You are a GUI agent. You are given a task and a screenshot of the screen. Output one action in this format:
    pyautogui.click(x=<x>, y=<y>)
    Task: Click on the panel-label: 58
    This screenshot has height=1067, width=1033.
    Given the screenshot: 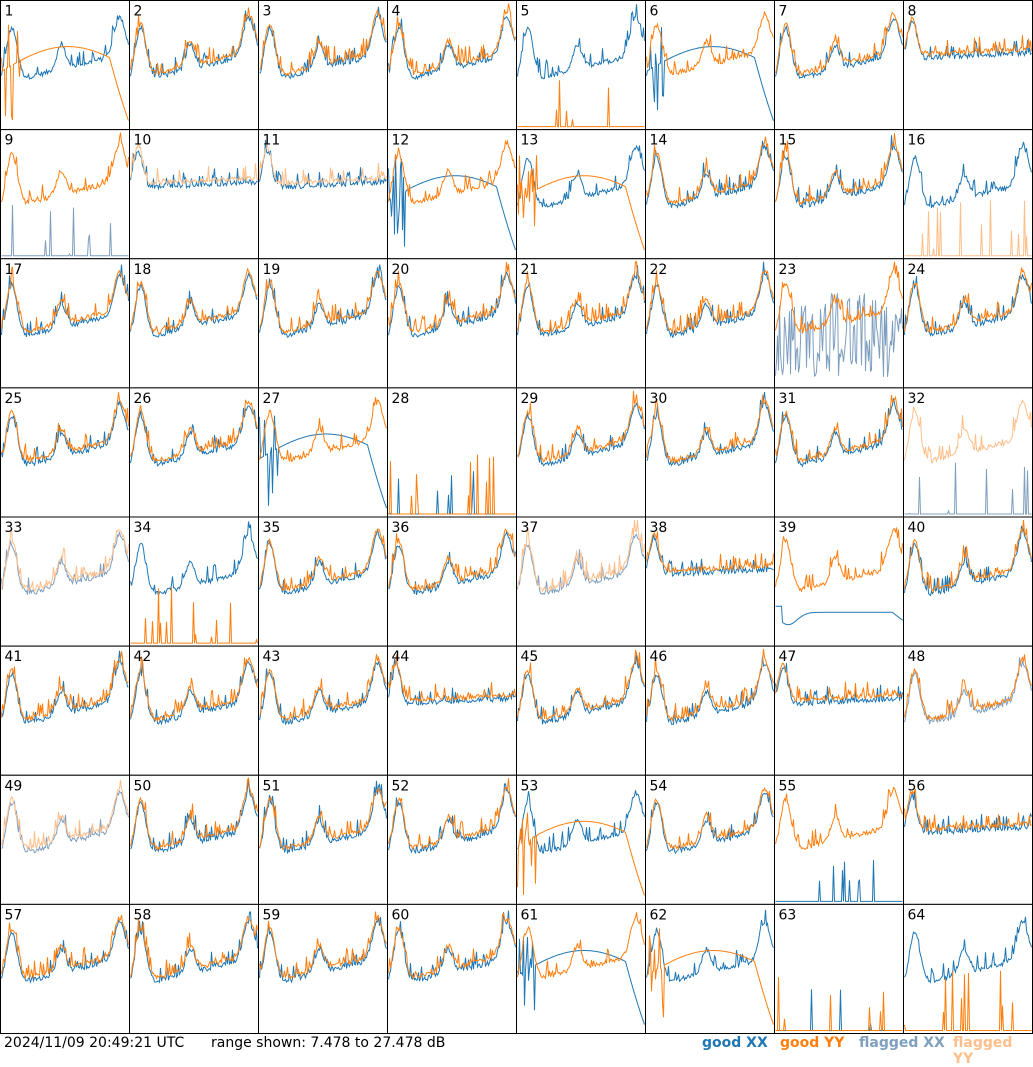 What is the action you would take?
    pyautogui.click(x=143, y=915)
    